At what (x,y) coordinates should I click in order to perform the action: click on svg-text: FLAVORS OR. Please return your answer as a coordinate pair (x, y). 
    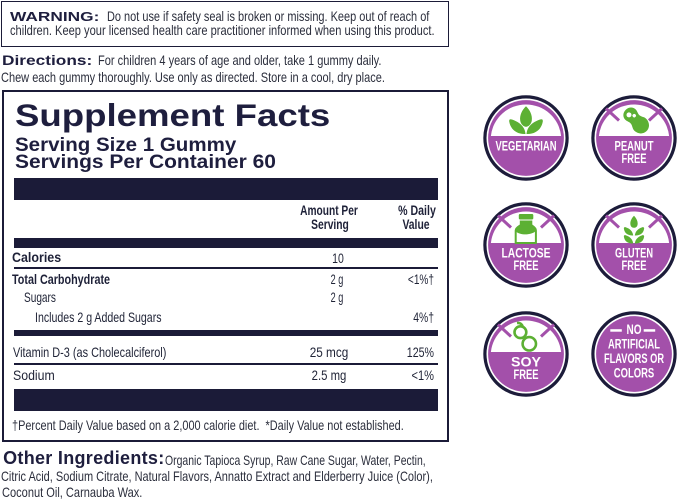
    Looking at the image, I should click on (634, 358).